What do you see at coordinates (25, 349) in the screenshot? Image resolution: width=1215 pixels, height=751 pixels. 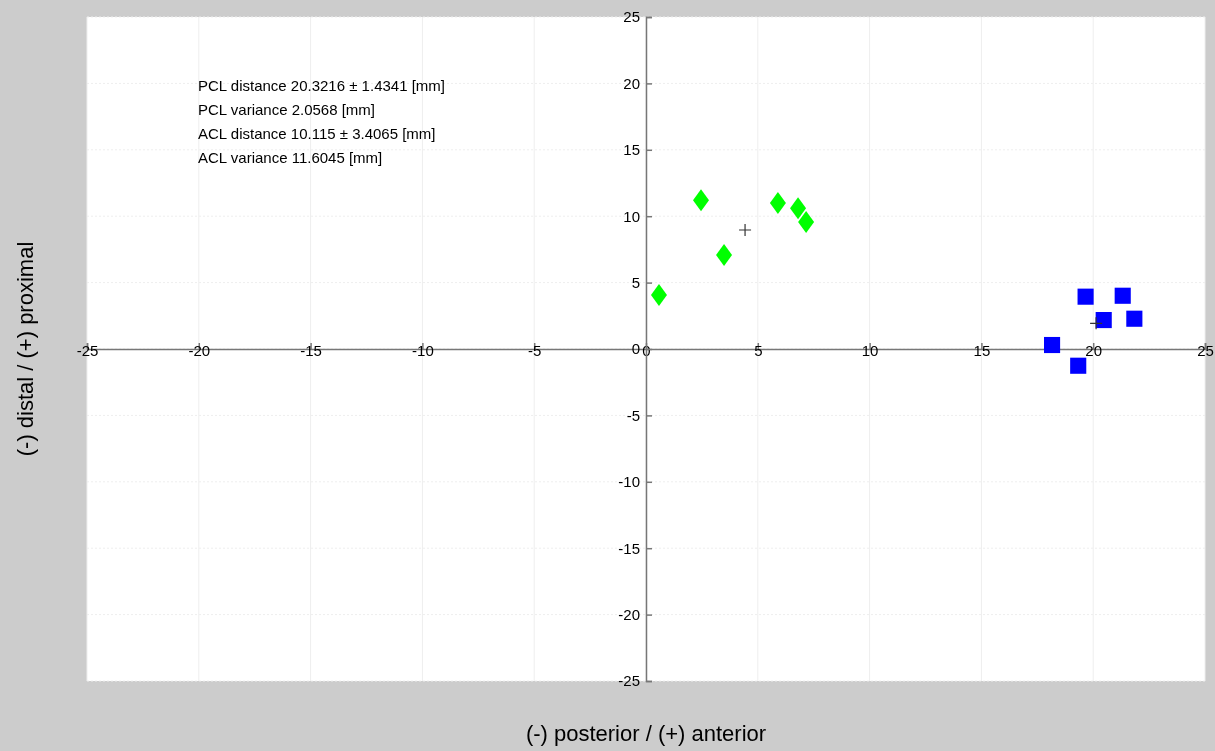 I see `y-axis-title: (-) distal / (+) proximal` at bounding box center [25, 349].